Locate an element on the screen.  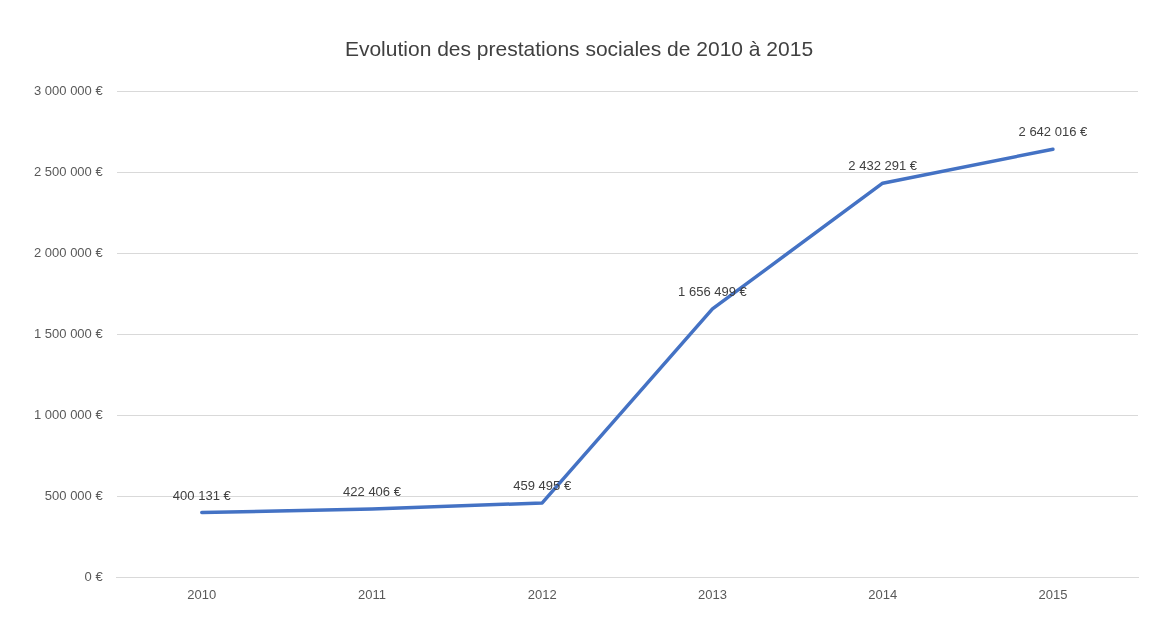
data-label: 1 656 499 € is located at coordinates (713, 292).